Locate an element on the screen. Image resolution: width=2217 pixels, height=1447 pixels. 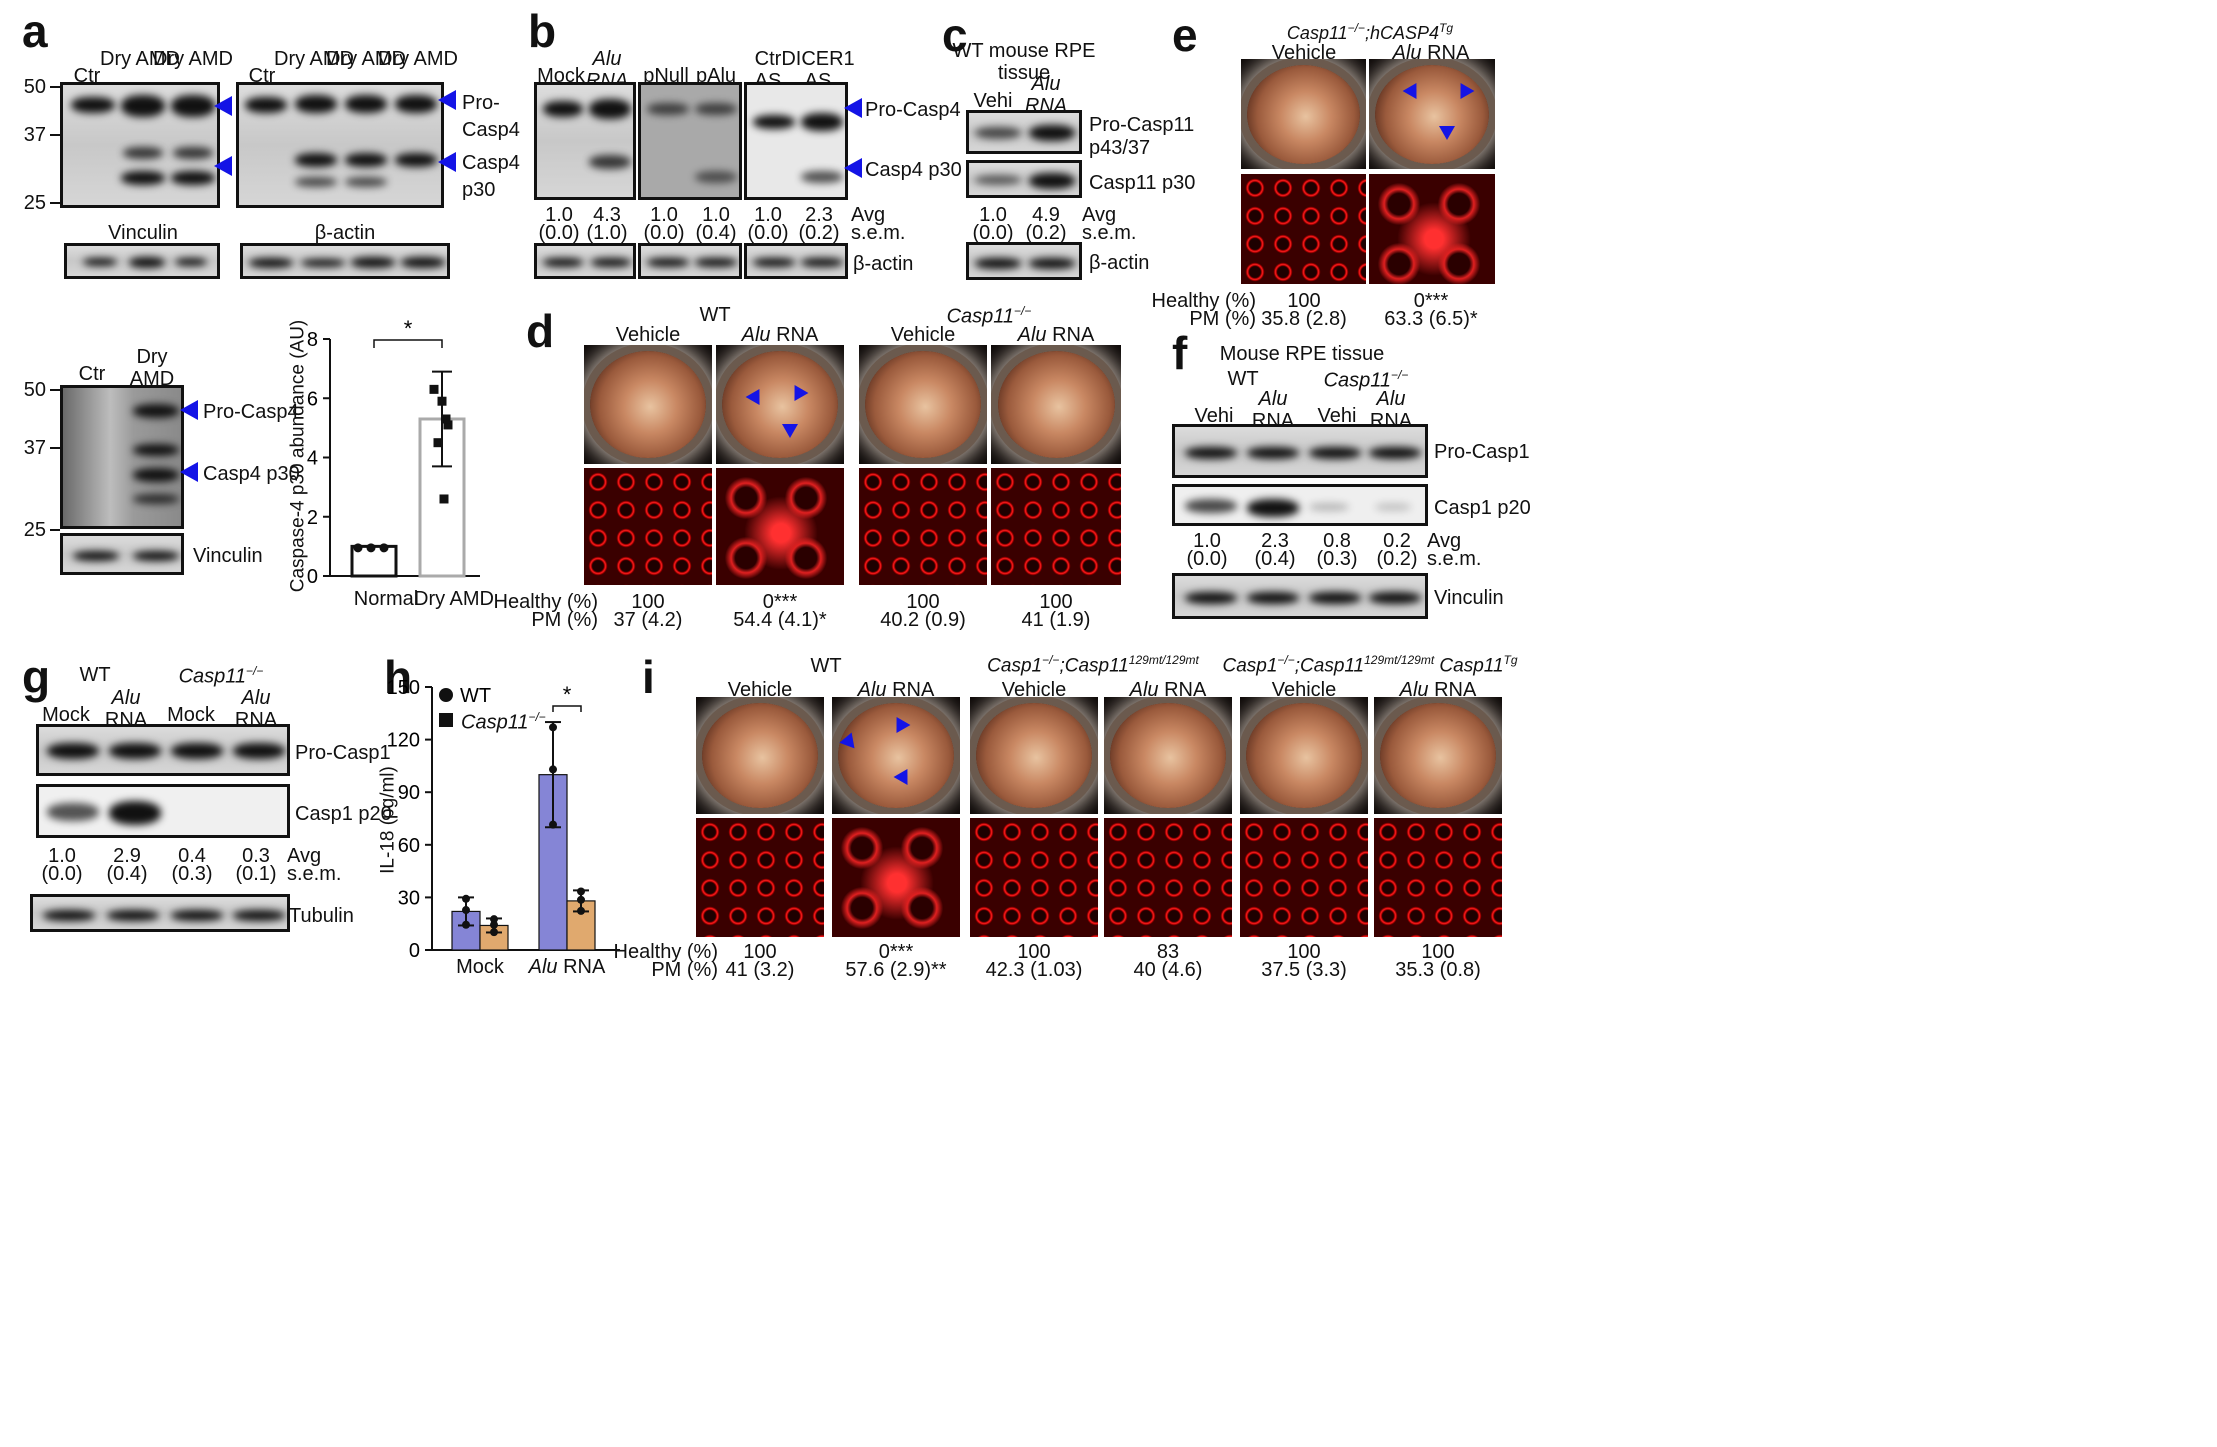
i-pm-value: 37.5 (3.3) is located at coordinates (1304, 970).